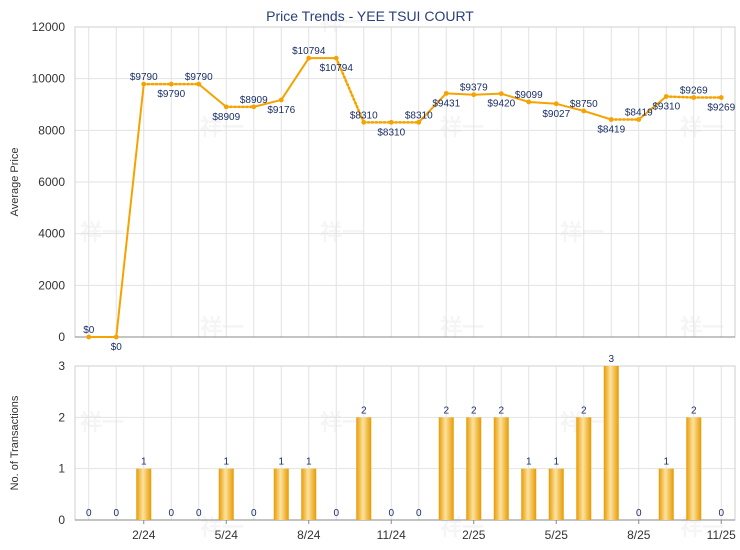  What do you see at coordinates (61, 443) in the screenshot?
I see `transactions-y-ticks: 0 1 2 3` at bounding box center [61, 443].